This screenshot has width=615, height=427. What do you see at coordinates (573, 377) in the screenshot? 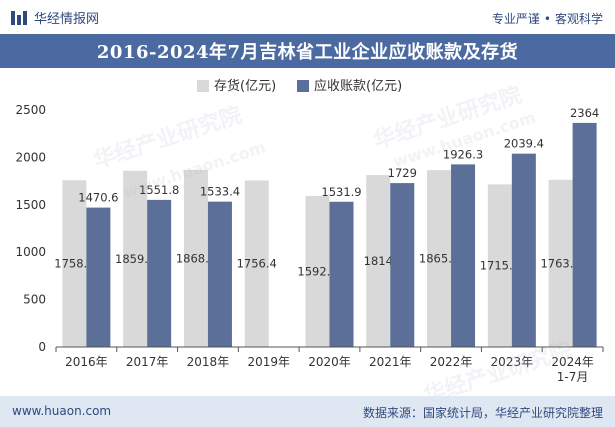
I see `x-tick-label: 1-7月` at bounding box center [573, 377].